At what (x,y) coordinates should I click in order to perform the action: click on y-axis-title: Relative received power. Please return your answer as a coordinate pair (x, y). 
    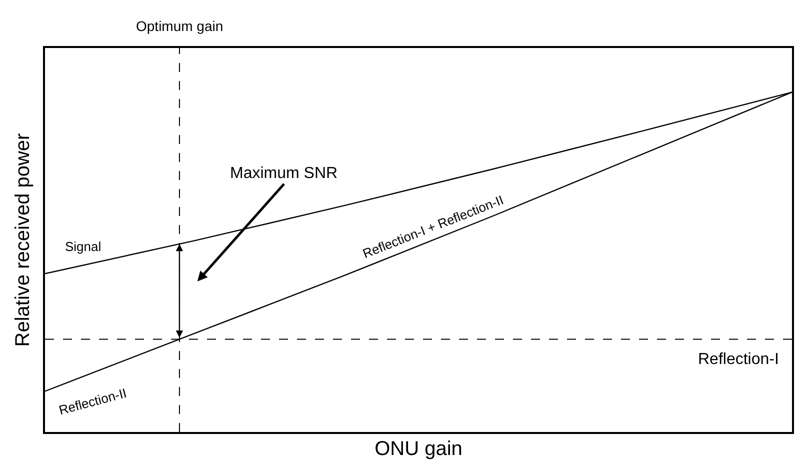
    Looking at the image, I should click on (23, 239).